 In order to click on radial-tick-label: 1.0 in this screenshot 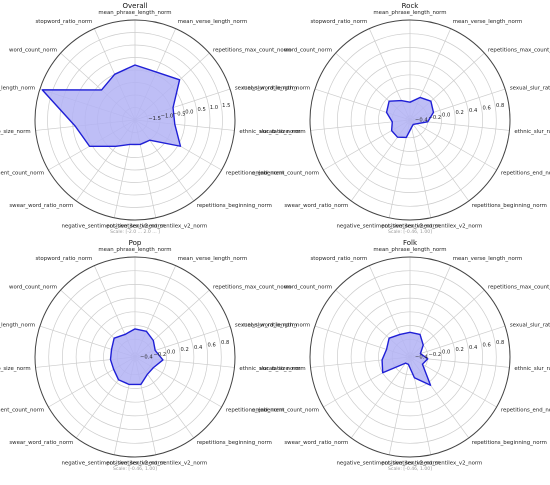, I will do `click(214, 108)`.